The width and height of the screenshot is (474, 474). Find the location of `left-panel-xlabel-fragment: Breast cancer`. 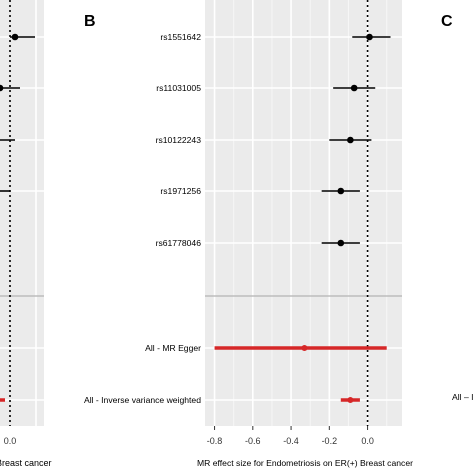

left-panel-xlabel-fragment: Breast cancer is located at coordinates (26, 463).